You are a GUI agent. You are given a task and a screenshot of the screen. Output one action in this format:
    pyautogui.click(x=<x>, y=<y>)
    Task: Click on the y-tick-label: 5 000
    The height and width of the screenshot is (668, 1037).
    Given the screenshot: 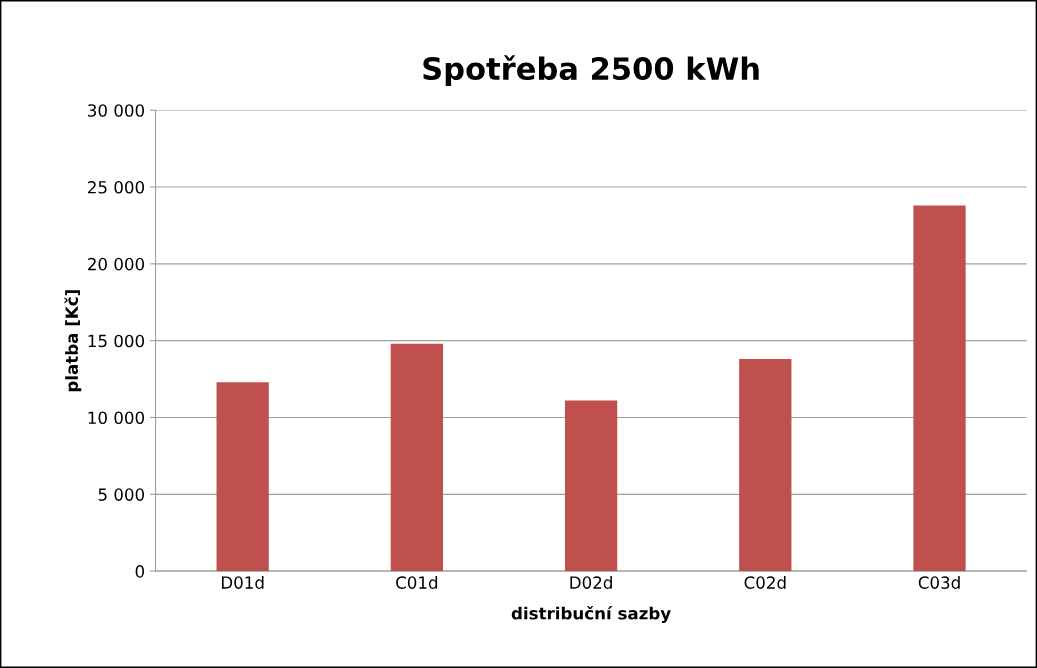 What is the action you would take?
    pyautogui.click(x=121, y=494)
    